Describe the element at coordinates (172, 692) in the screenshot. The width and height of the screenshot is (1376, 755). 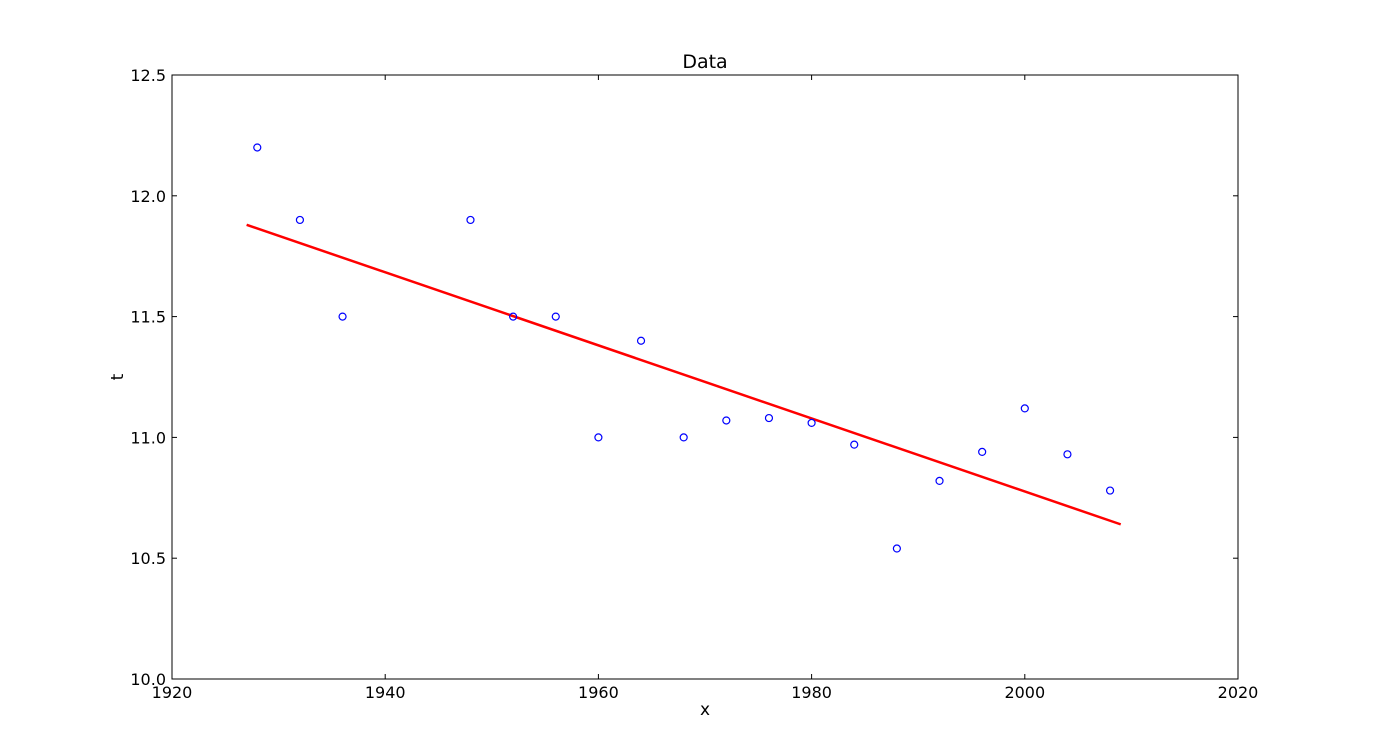
I see `x-tick-label: 1920` at that location.